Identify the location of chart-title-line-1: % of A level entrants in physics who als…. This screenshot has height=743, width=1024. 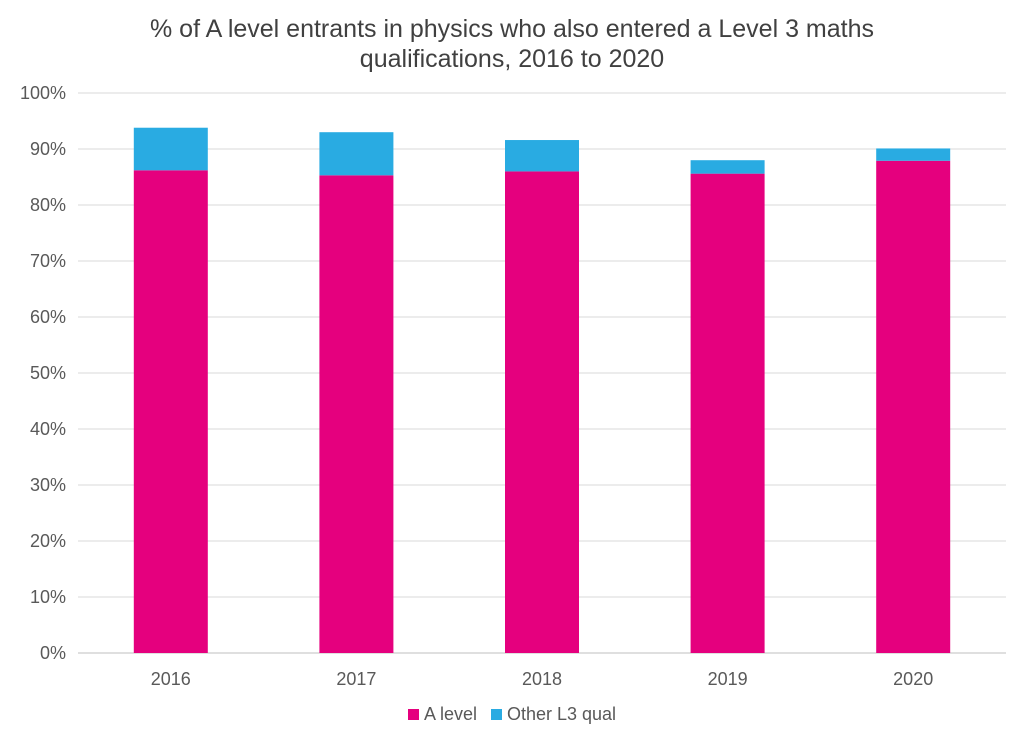
(512, 29).